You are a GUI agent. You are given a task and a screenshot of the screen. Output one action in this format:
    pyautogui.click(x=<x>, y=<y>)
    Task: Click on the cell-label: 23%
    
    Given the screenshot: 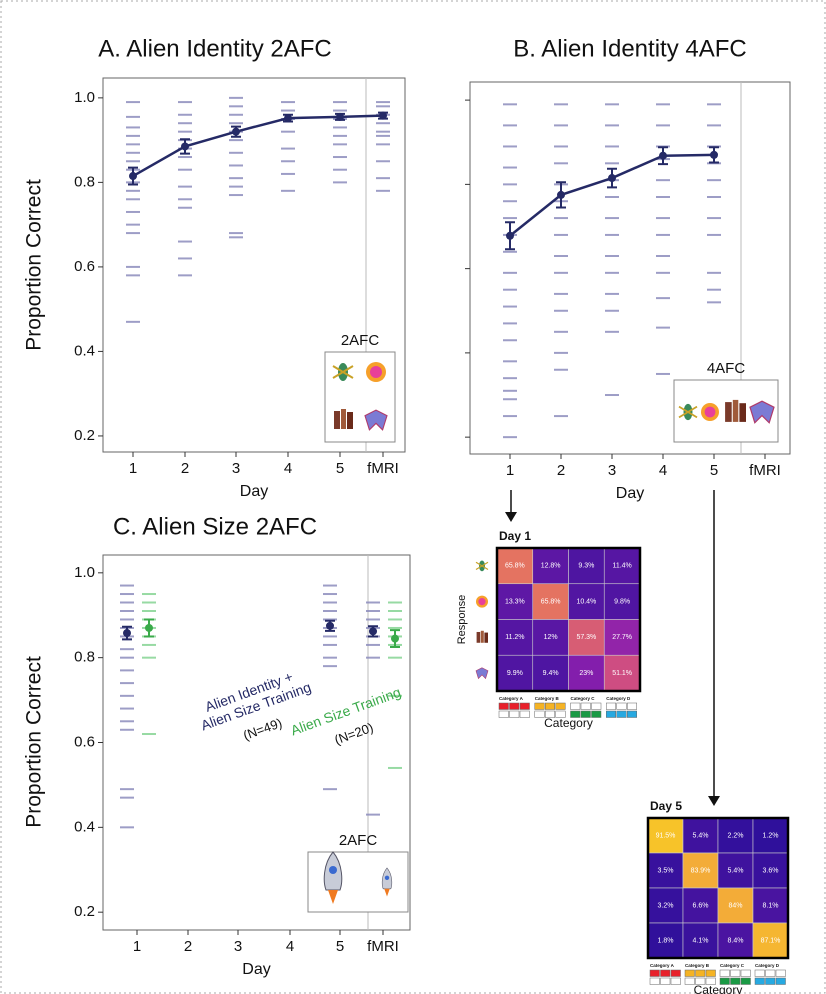 What is the action you would take?
    pyautogui.click(x=586, y=673)
    